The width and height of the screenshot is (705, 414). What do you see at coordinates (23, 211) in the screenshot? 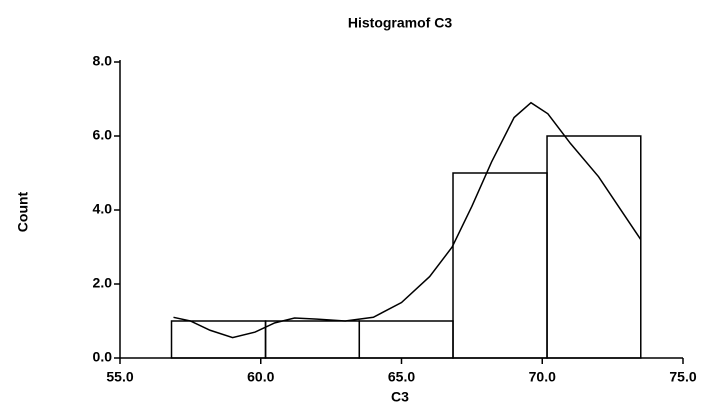
I see `y-axis-label: Count` at bounding box center [23, 211].